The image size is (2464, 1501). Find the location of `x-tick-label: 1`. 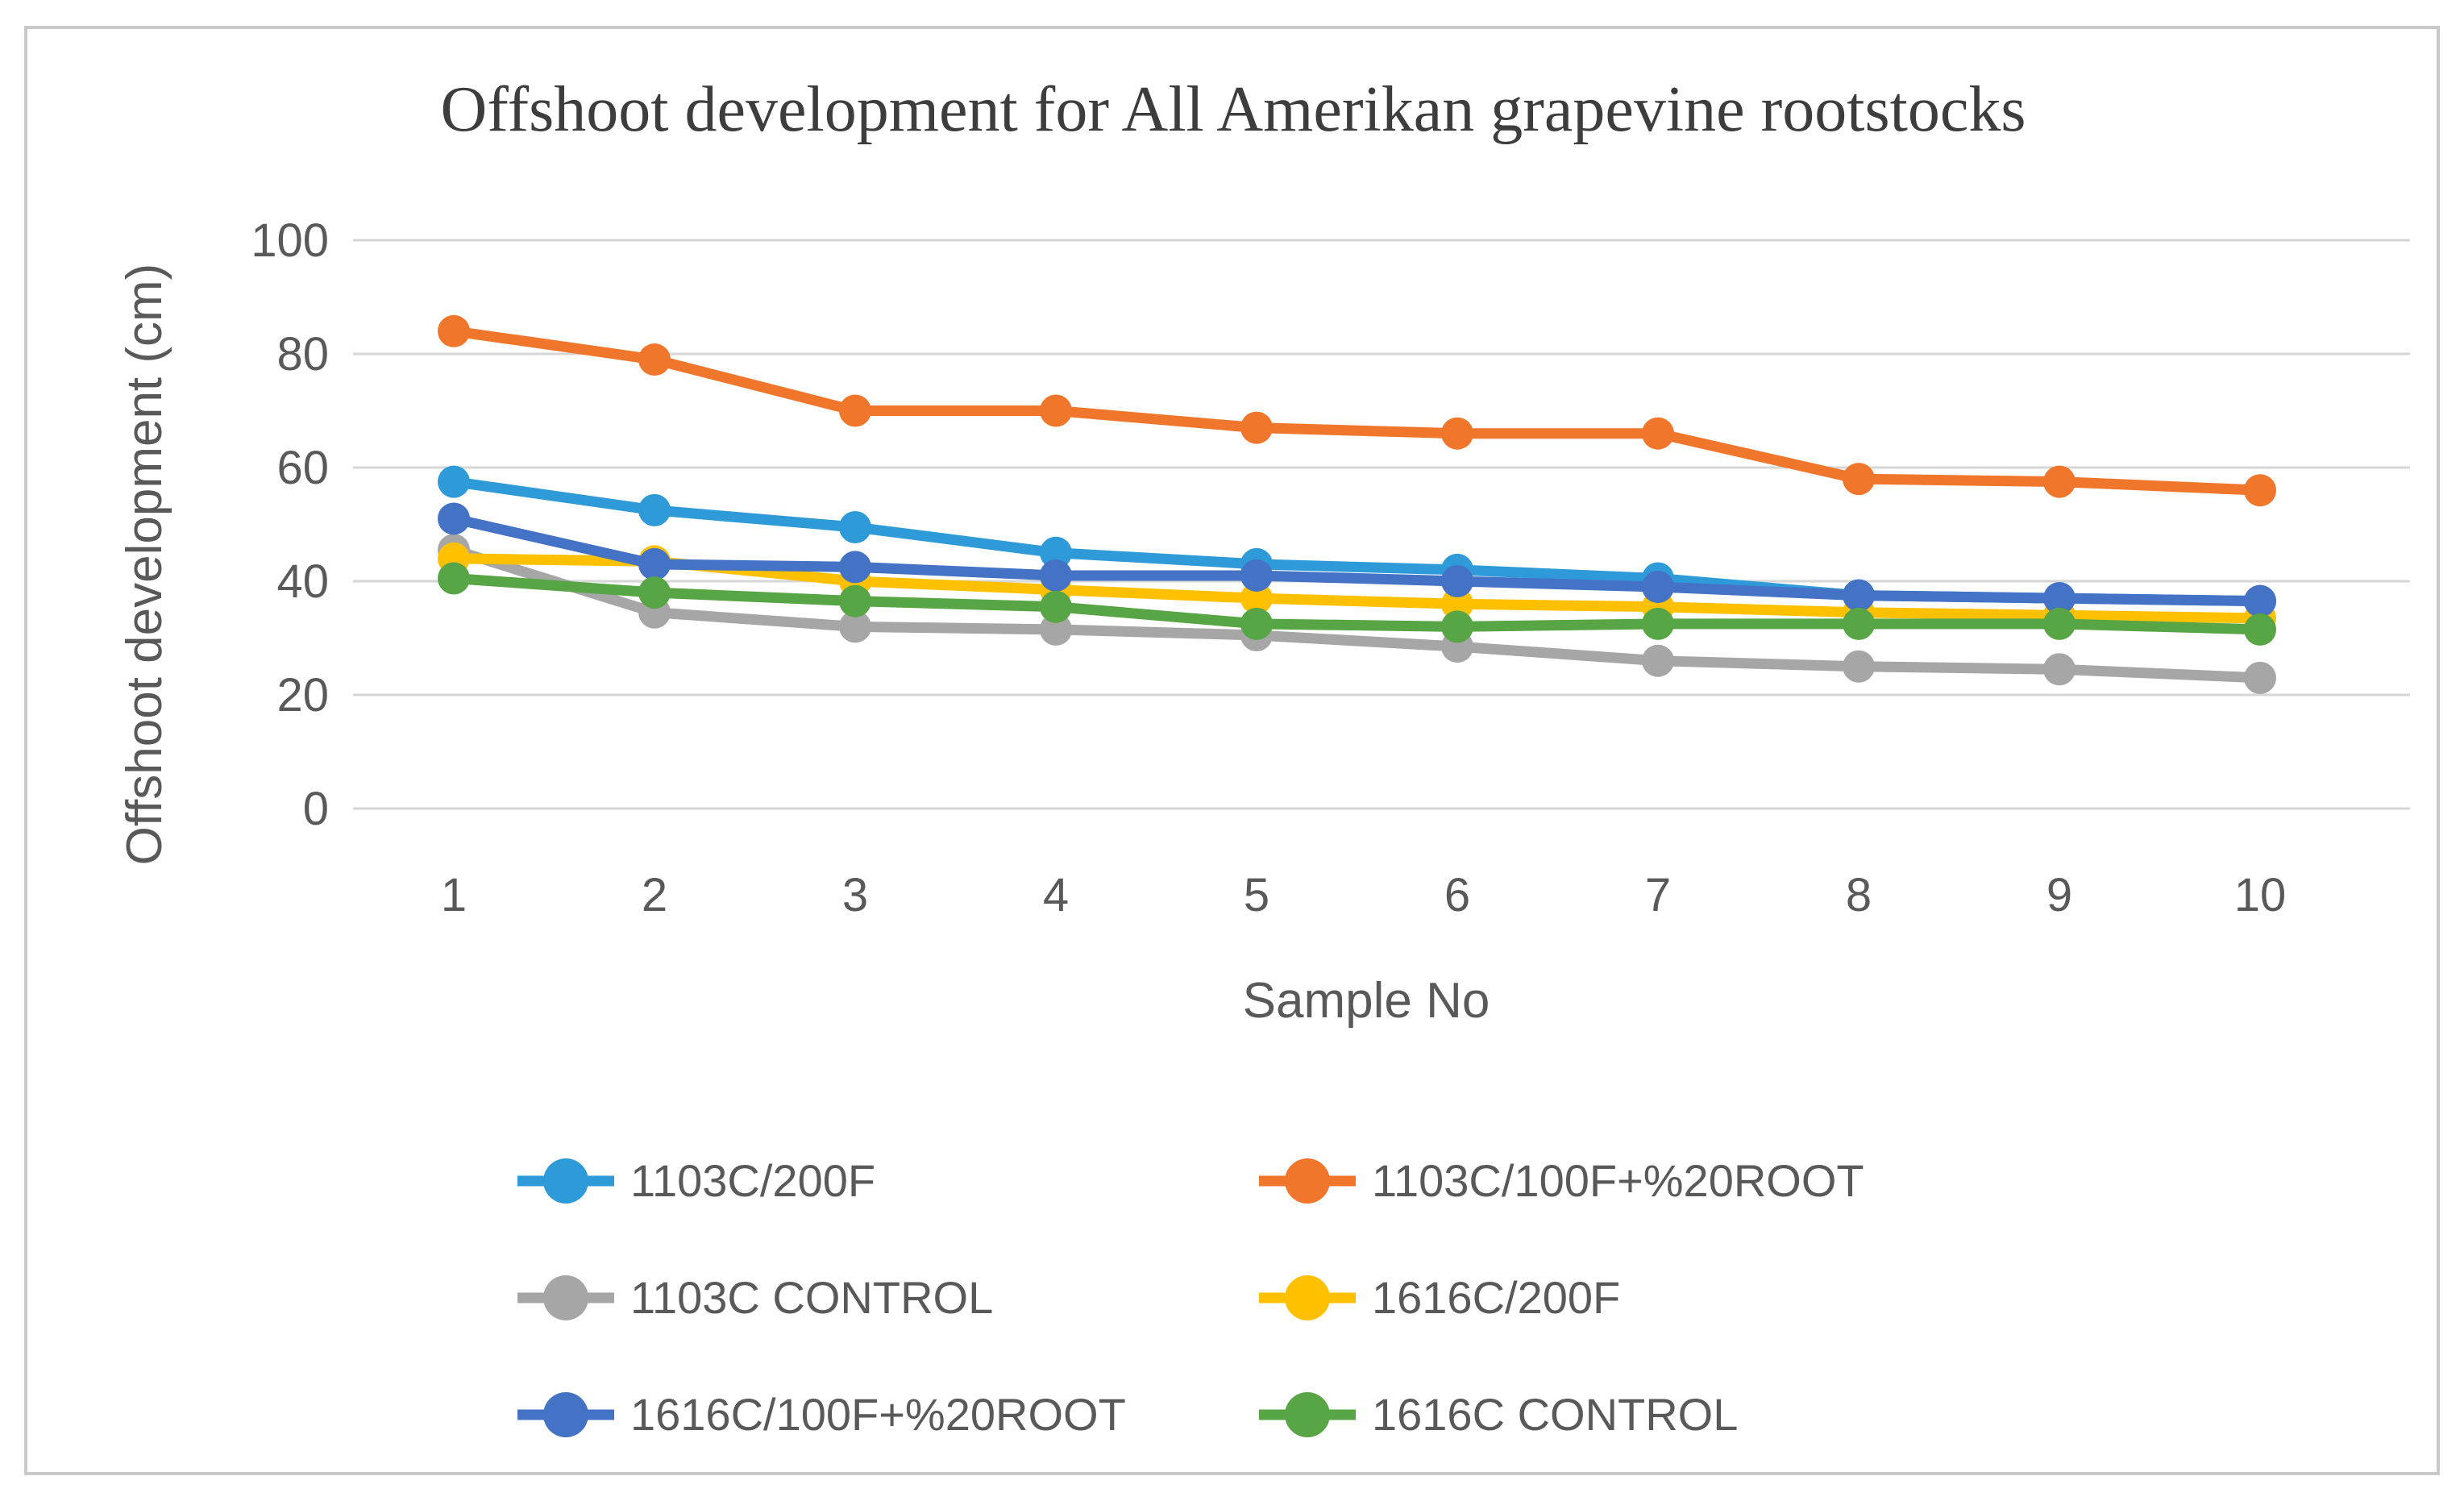

x-tick-label: 1 is located at coordinates (454, 895).